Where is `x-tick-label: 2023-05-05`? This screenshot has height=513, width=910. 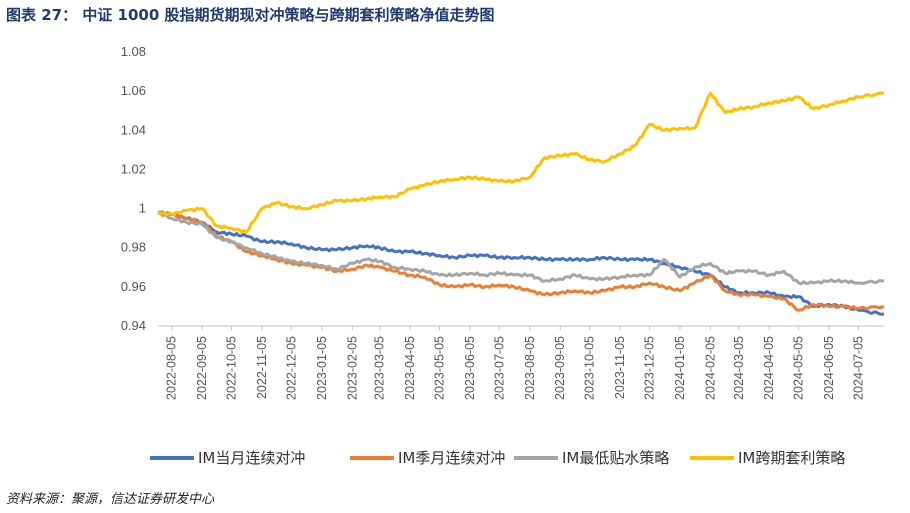 x-tick-label: 2023-05-05 is located at coordinates (440, 368).